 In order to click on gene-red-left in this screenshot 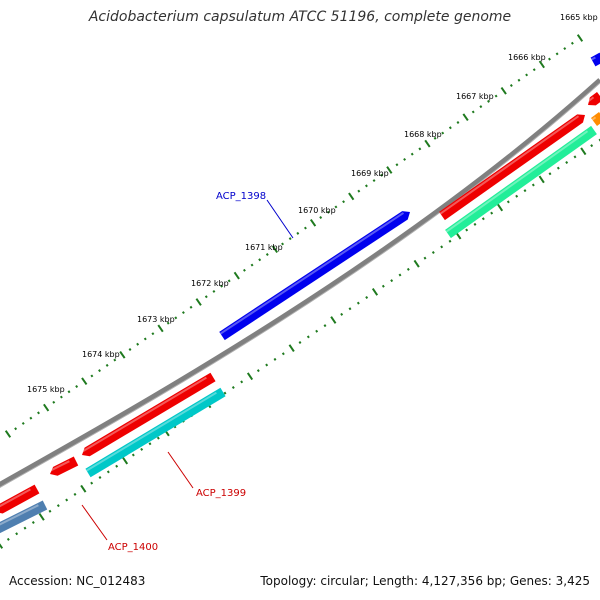, I will do `click(20, 499)`.